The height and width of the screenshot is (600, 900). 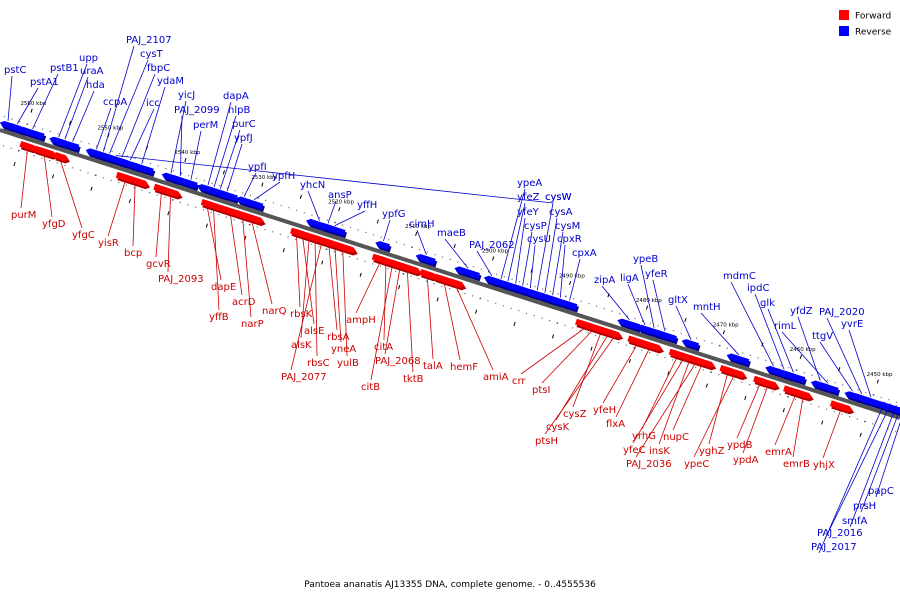 I want to click on gene-label-ypeA: ypeA, so click(x=529, y=183).